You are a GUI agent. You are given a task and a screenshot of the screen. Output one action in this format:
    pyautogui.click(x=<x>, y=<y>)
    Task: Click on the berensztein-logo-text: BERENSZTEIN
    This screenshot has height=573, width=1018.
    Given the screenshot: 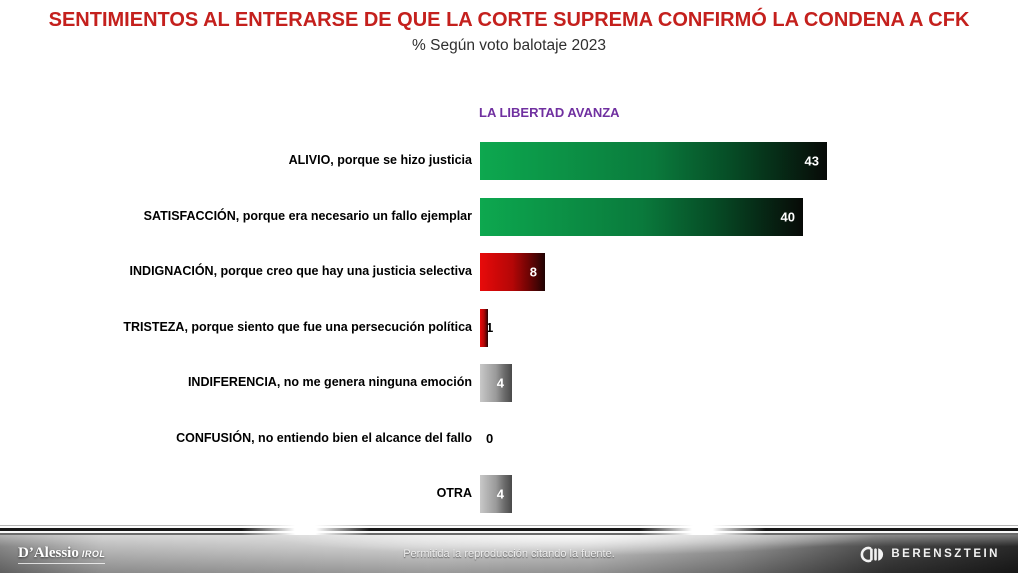 What is the action you would take?
    pyautogui.click(x=945, y=554)
    